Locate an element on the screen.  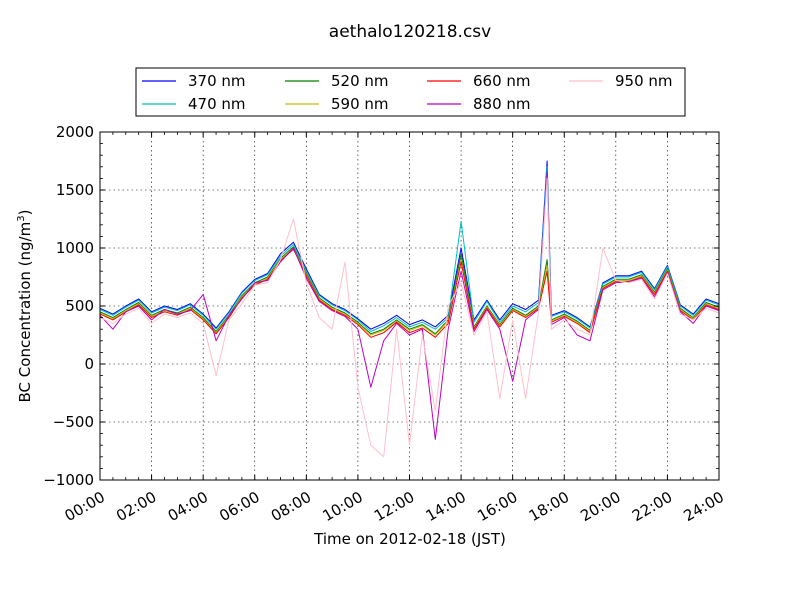
legend-label: 950 nm is located at coordinates (644, 81).